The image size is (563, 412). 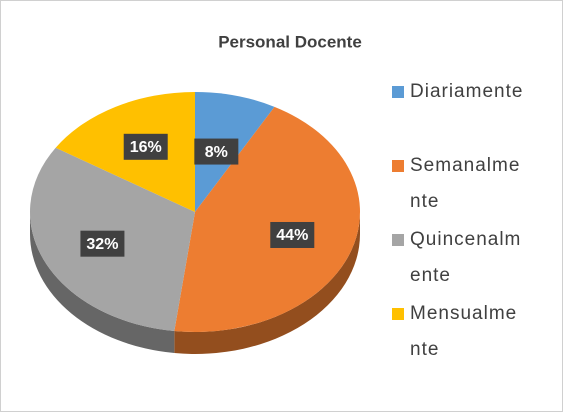 I want to click on legend-label: Quincenalmente, so click(x=466, y=257).